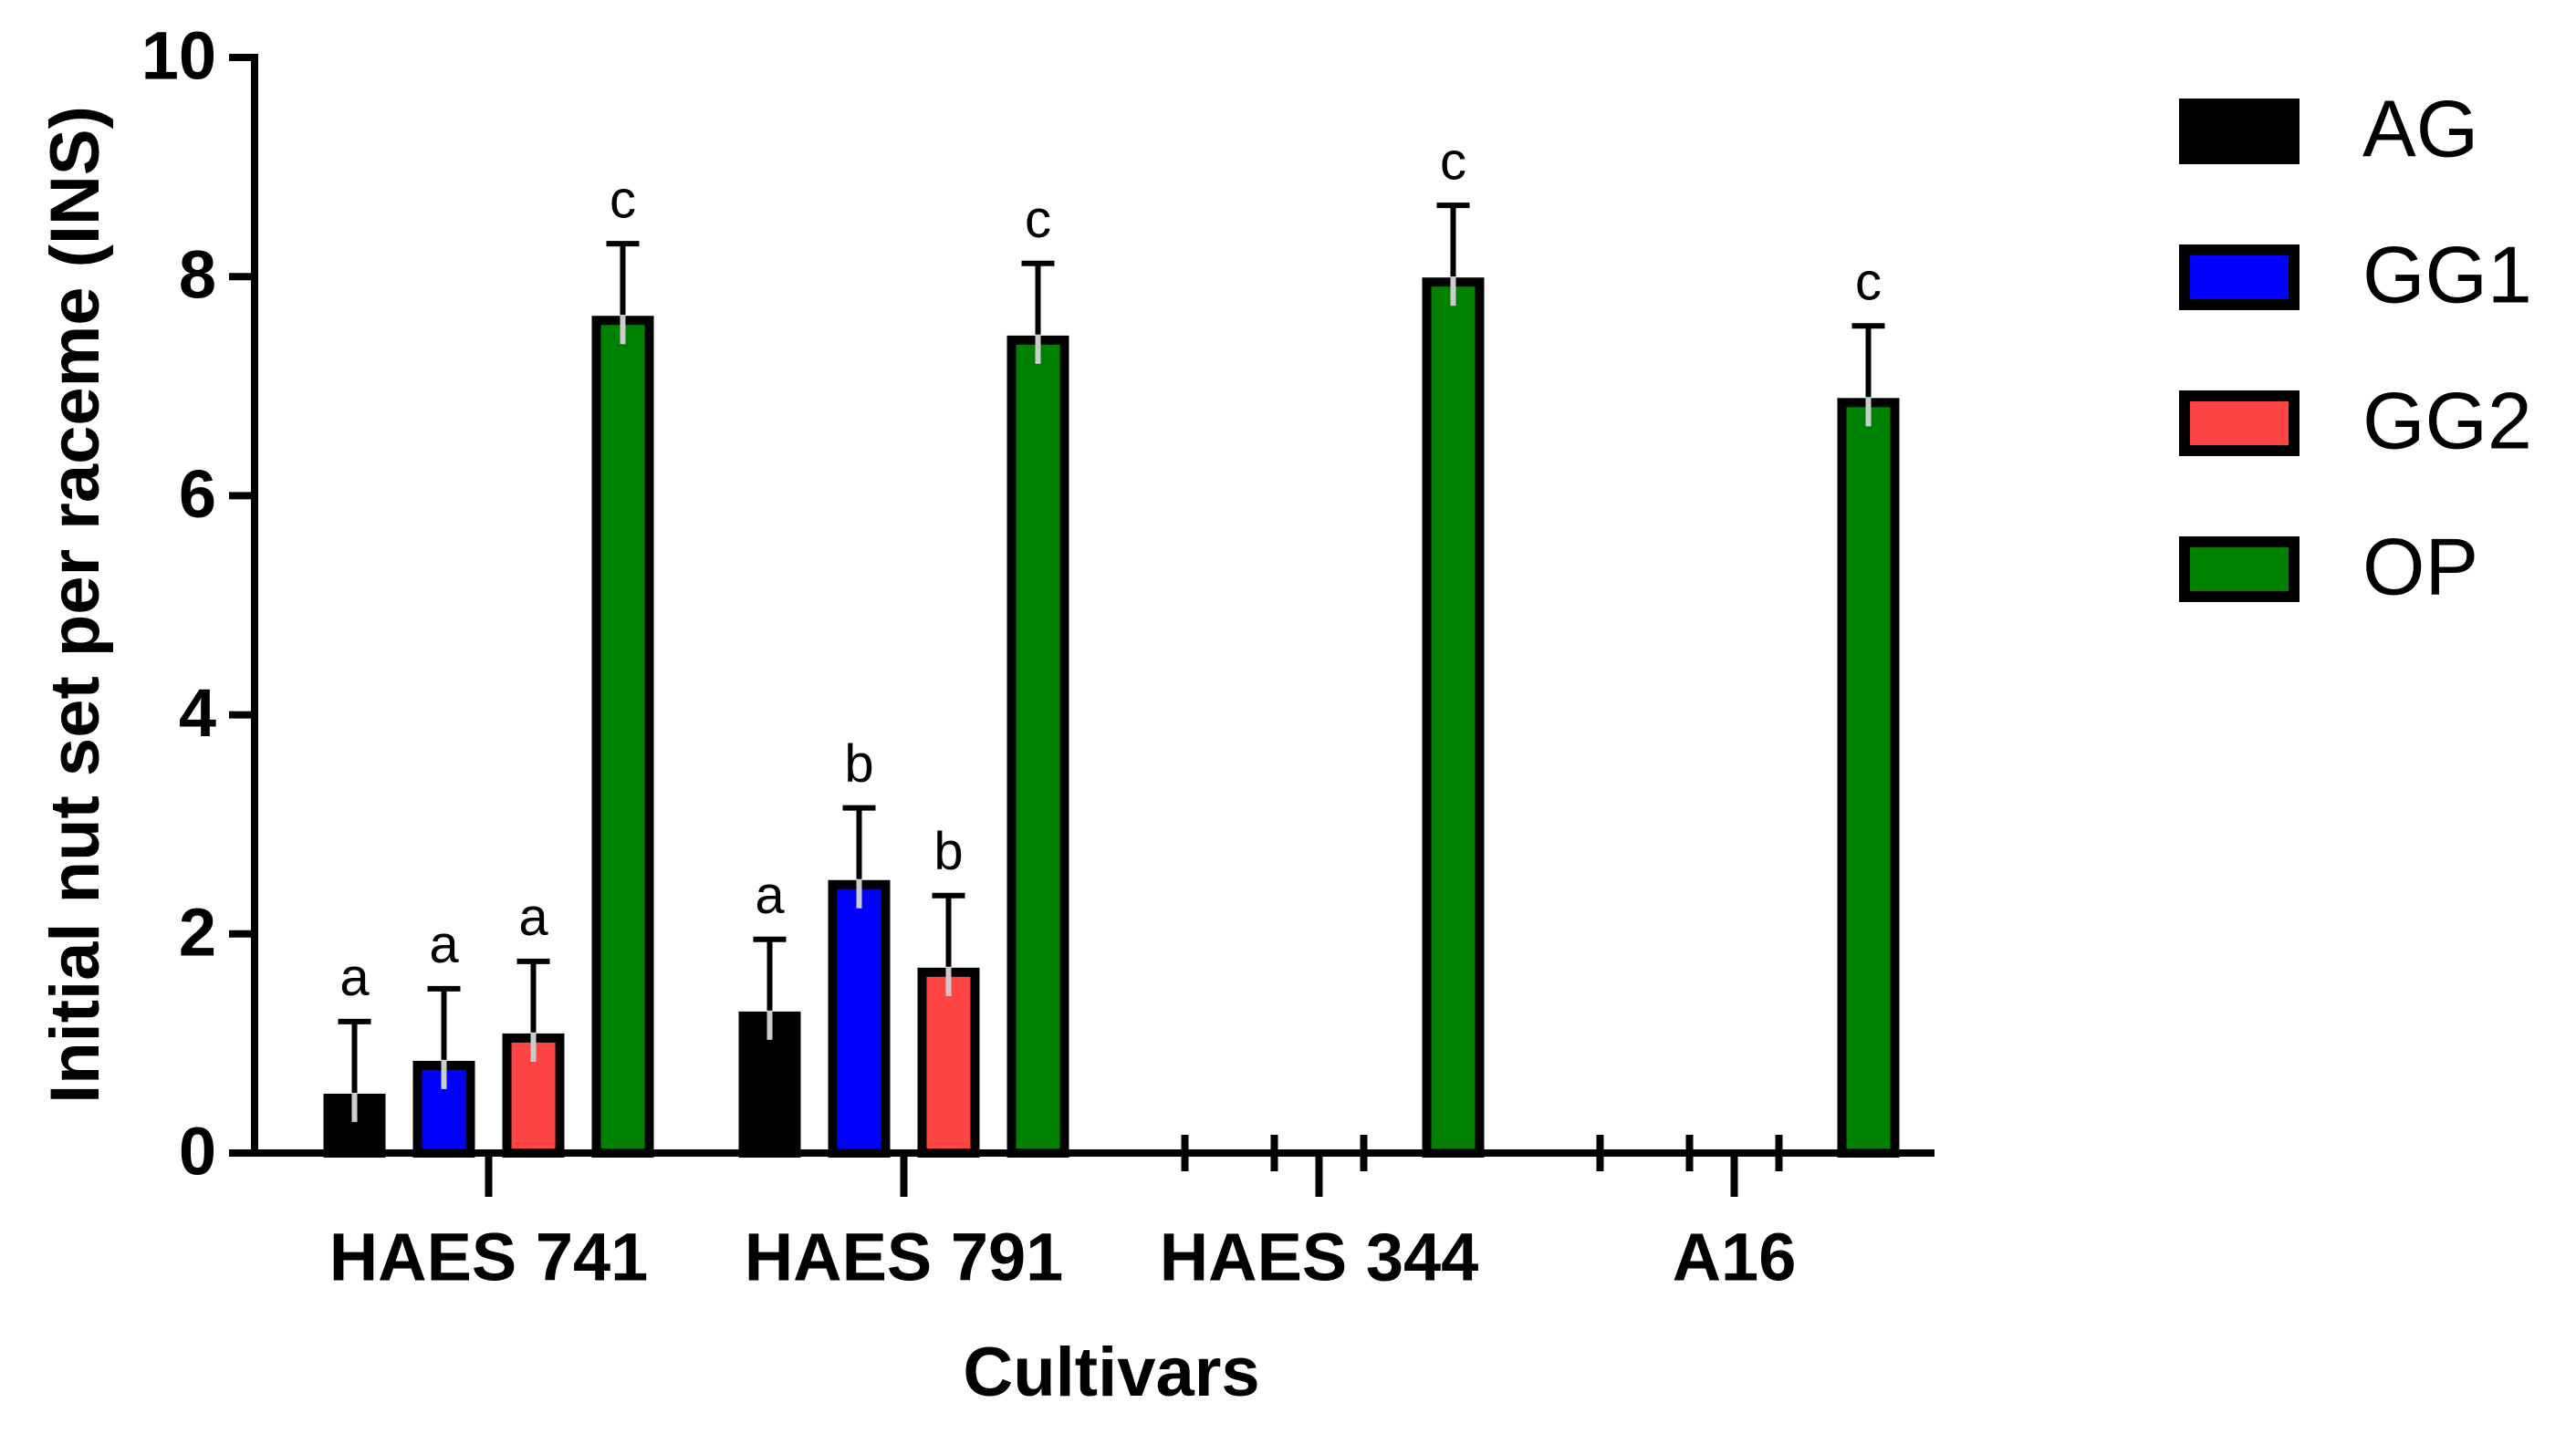  Describe the element at coordinates (1735, 1258) in the screenshot. I see `x-tick-label: A16` at that location.